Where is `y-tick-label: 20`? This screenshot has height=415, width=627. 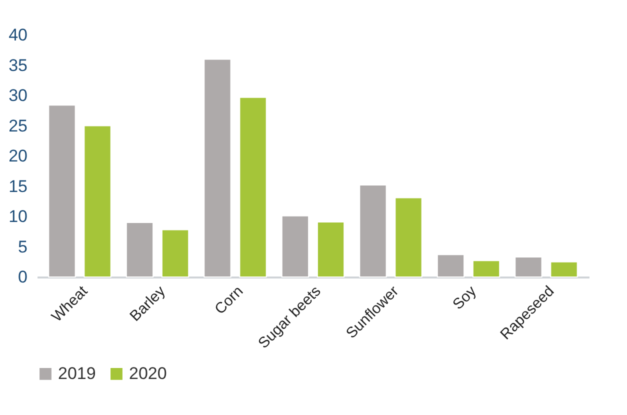
y-tick-label: 20 is located at coordinates (18, 156).